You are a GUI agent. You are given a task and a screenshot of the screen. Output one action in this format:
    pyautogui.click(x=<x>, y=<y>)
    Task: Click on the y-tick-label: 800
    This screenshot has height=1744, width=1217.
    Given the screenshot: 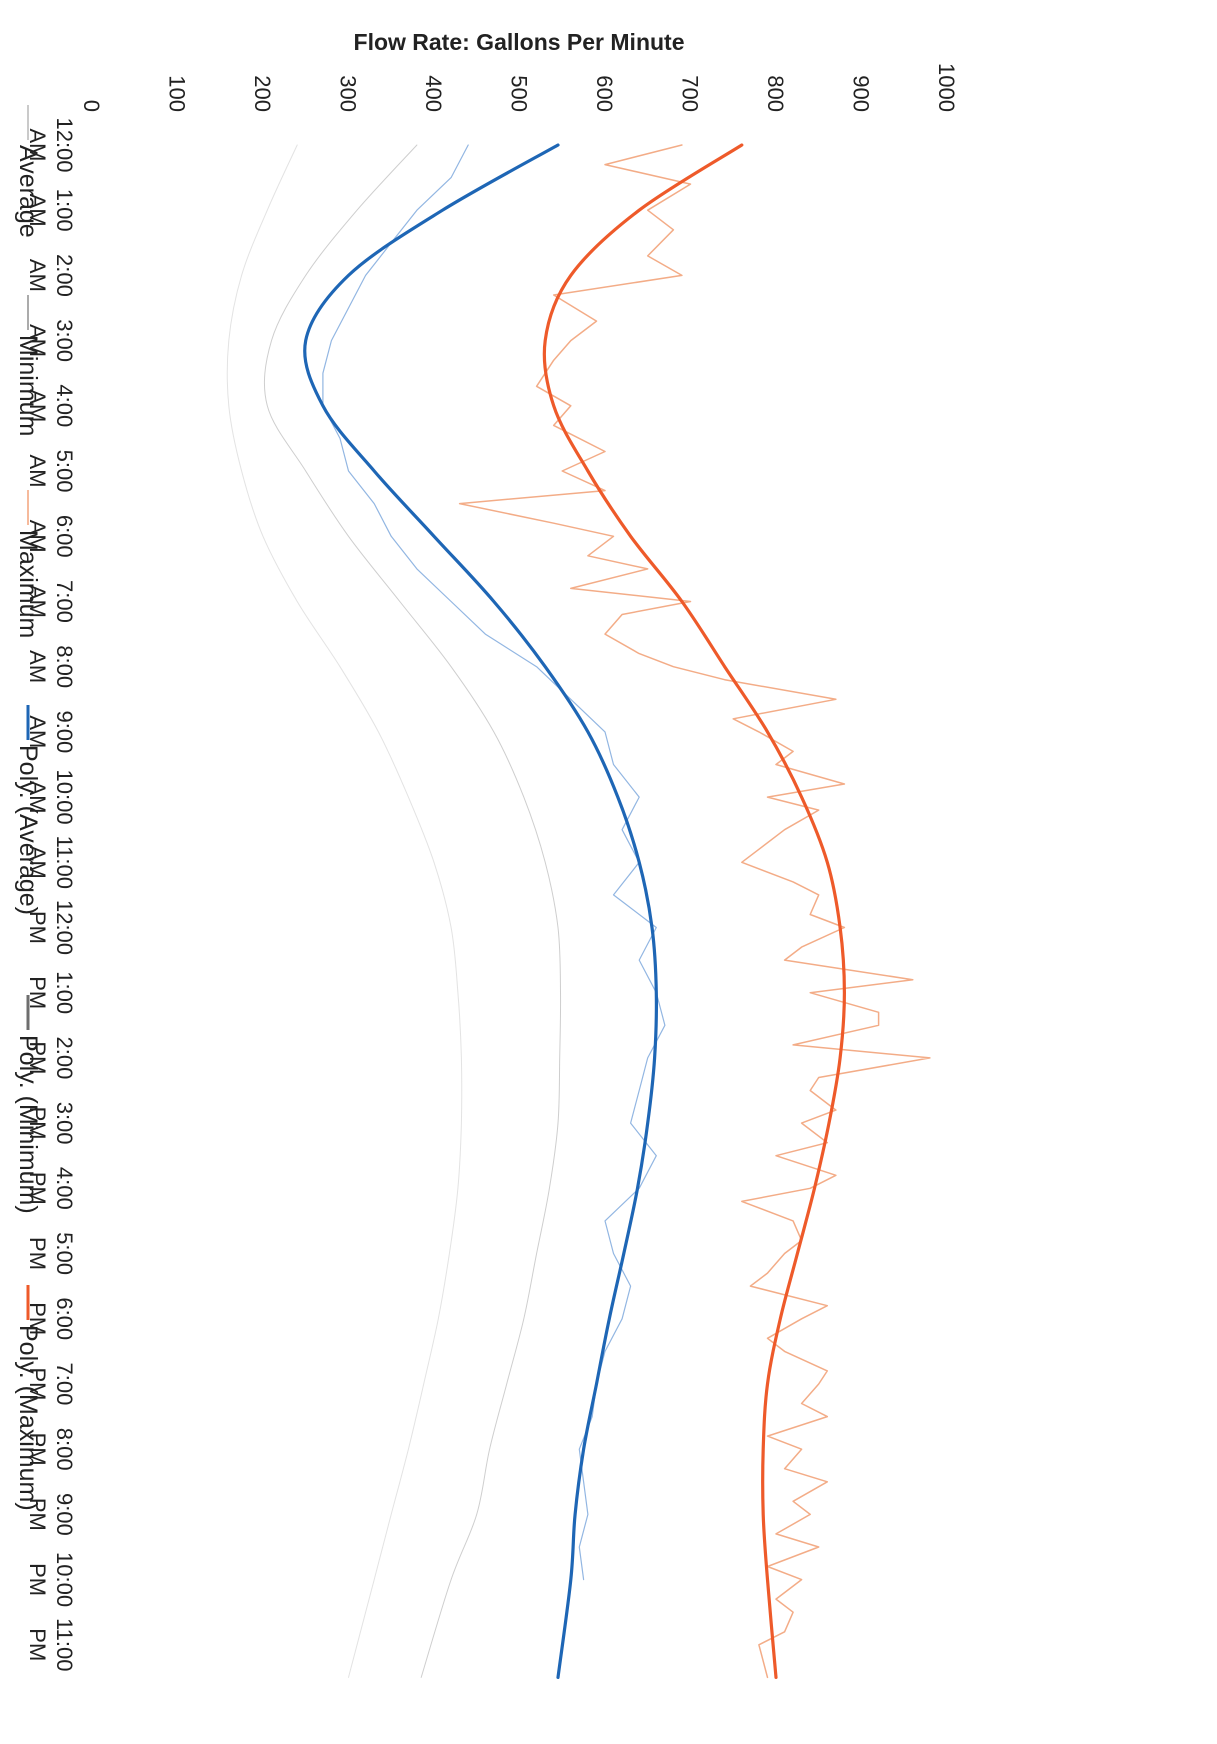 What is the action you would take?
    pyautogui.click(x=775, y=93)
    